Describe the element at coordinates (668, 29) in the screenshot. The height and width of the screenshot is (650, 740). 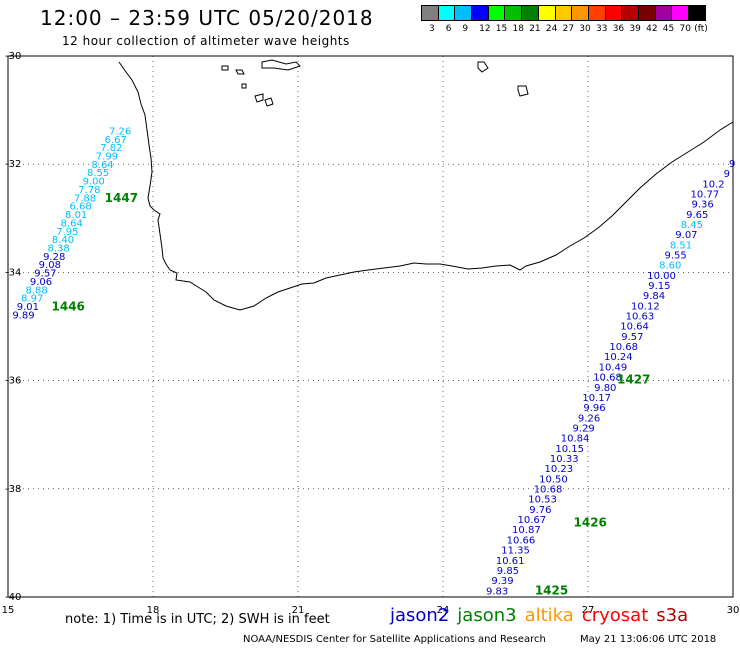
I see `scale-label: 45` at that location.